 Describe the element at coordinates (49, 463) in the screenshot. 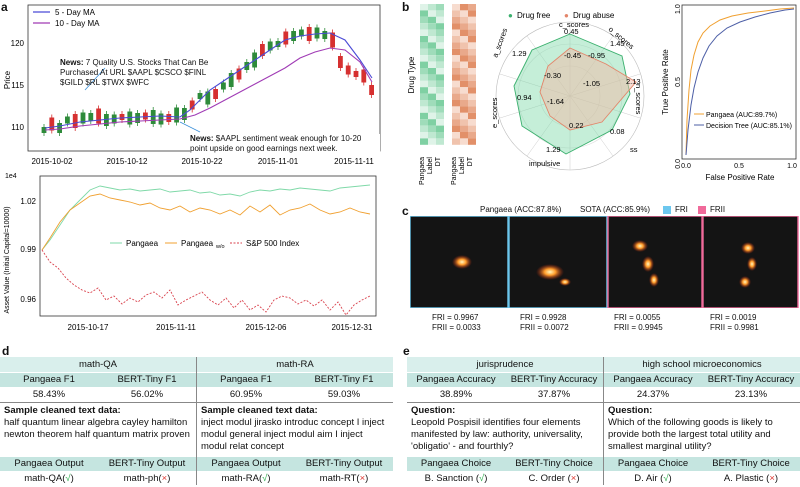

I see `col-header: Pangaea Output` at that location.